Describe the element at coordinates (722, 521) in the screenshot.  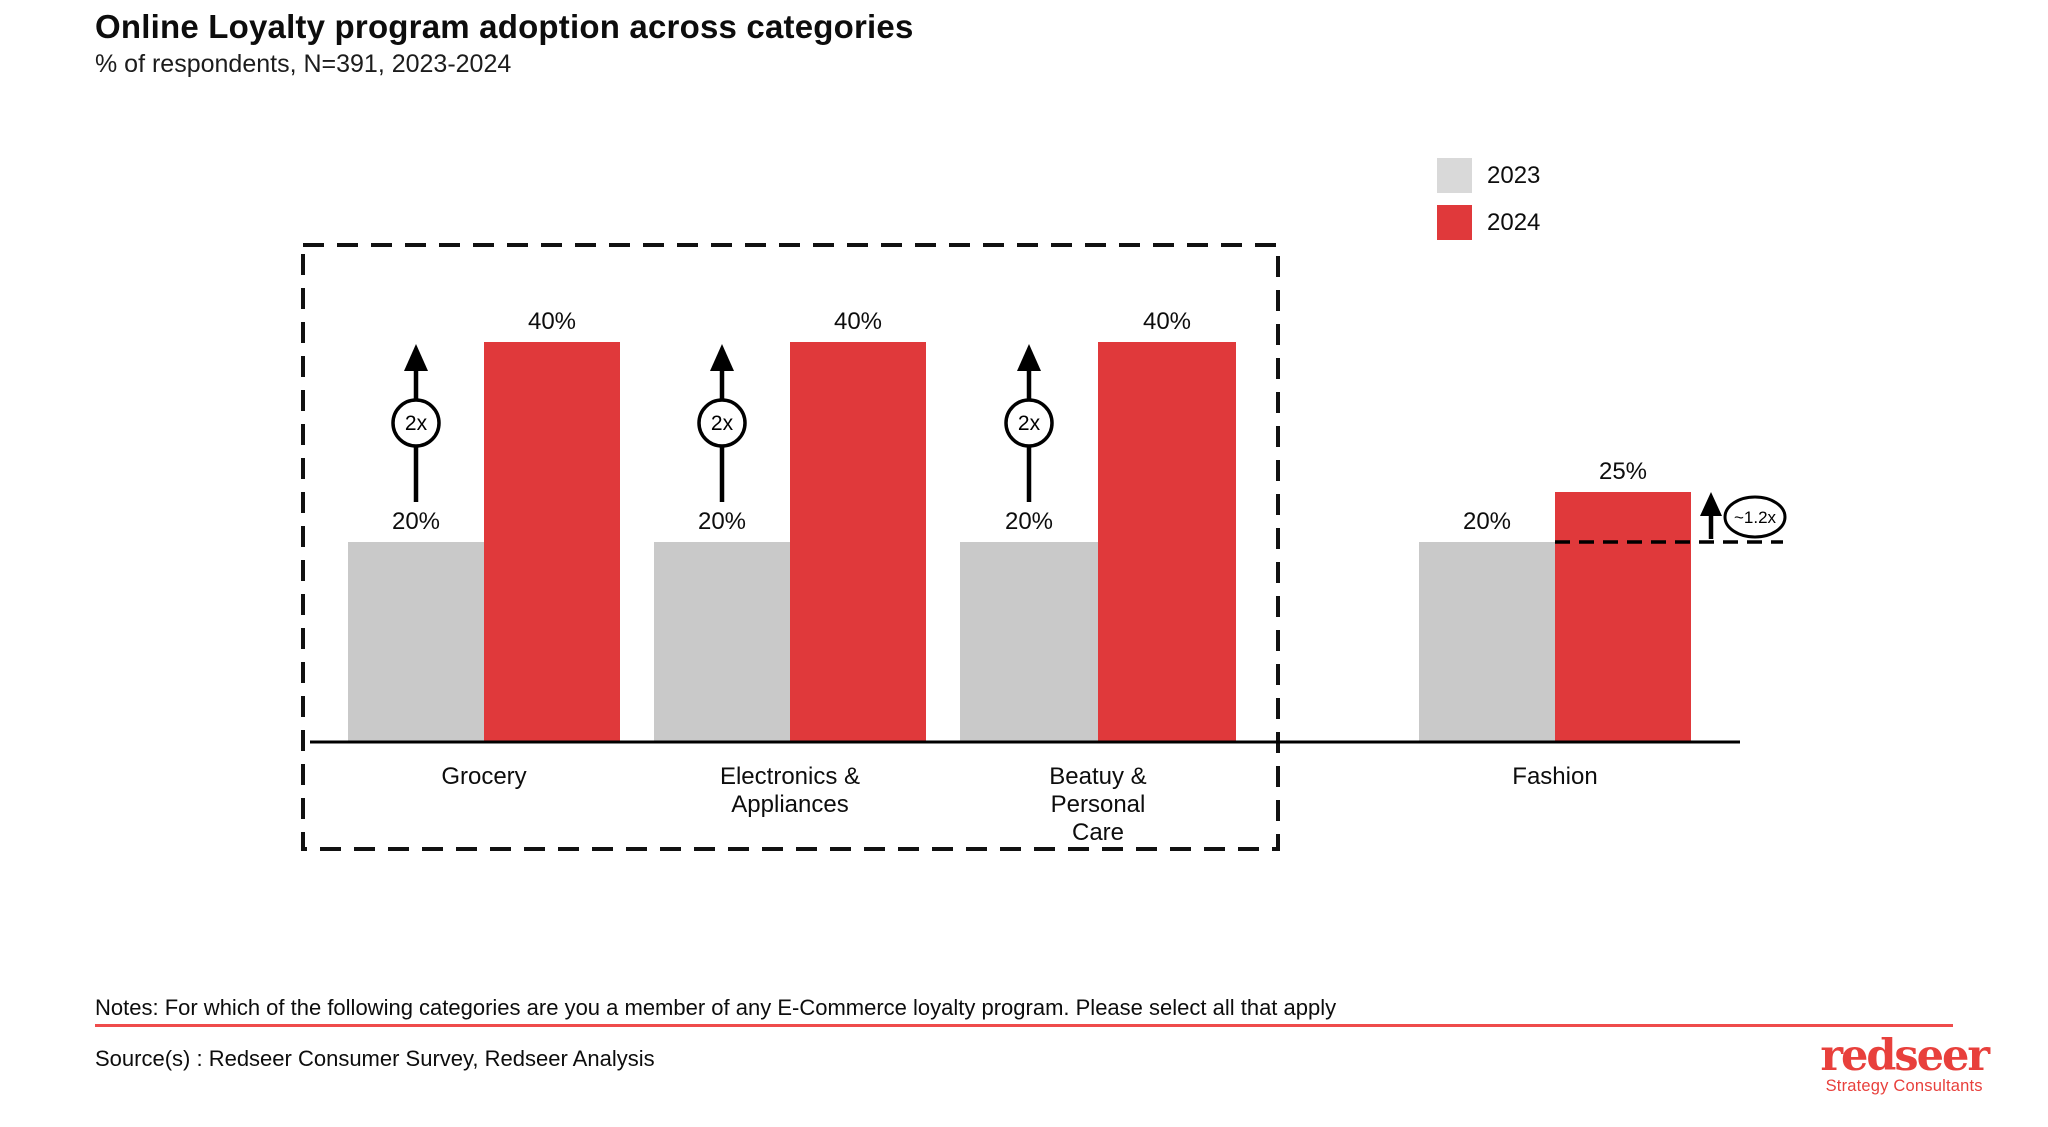
I see `value-label-2023-electronics-appliances: 20%` at that location.